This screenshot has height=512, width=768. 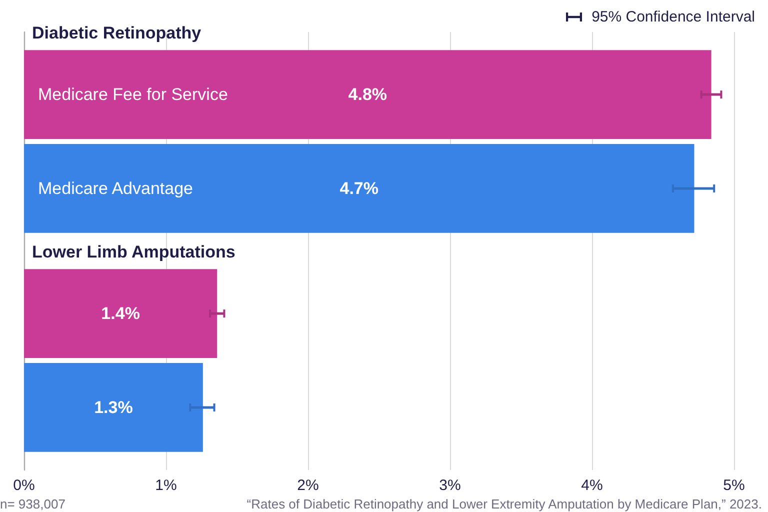 I want to click on data-label: 4.8%, so click(x=368, y=94).